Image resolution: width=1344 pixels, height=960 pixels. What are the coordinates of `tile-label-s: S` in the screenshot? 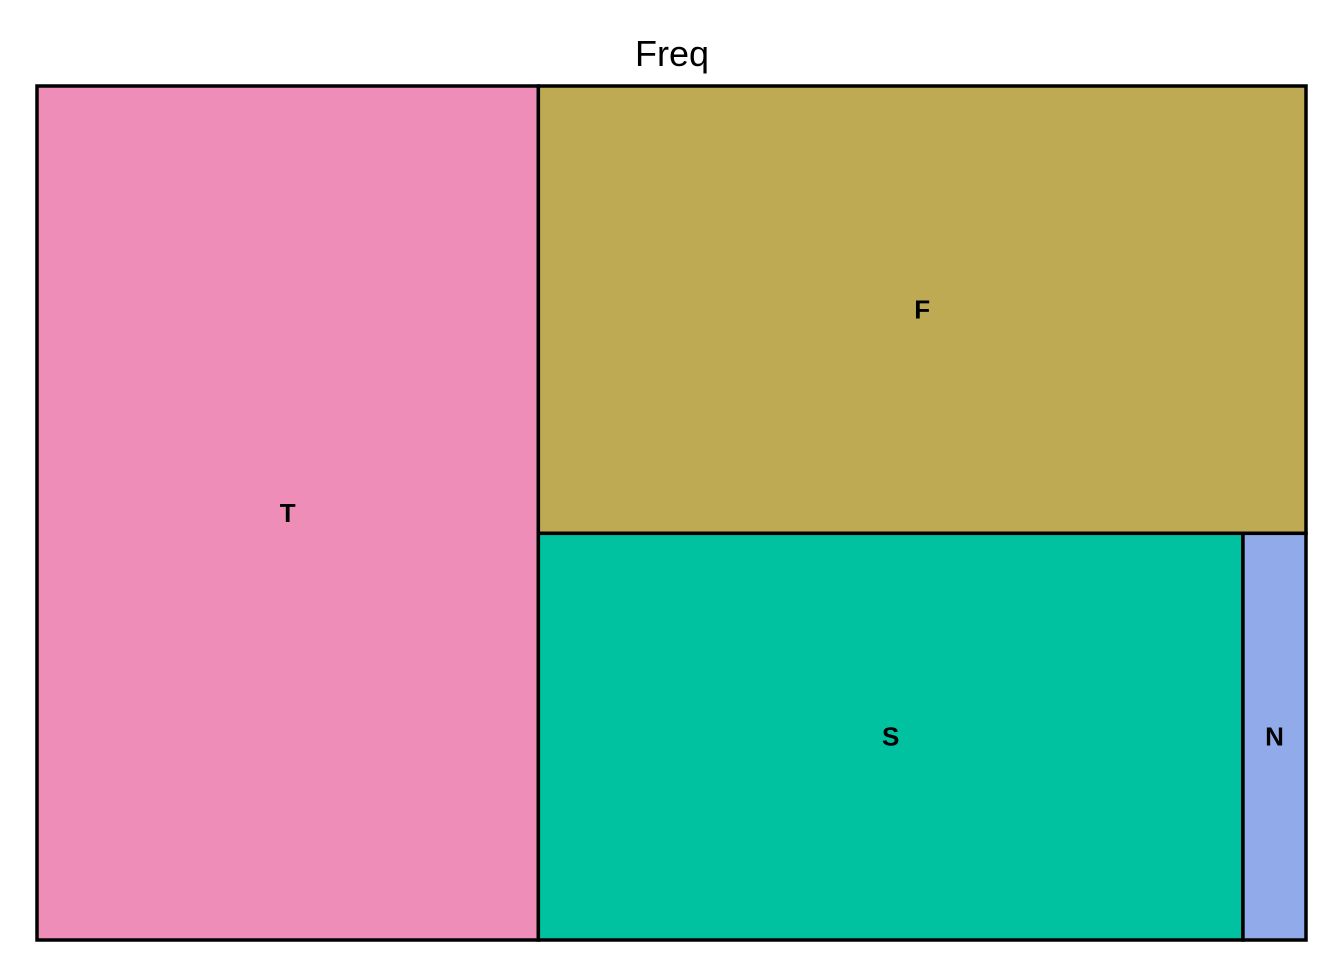 It's located at (890, 737).